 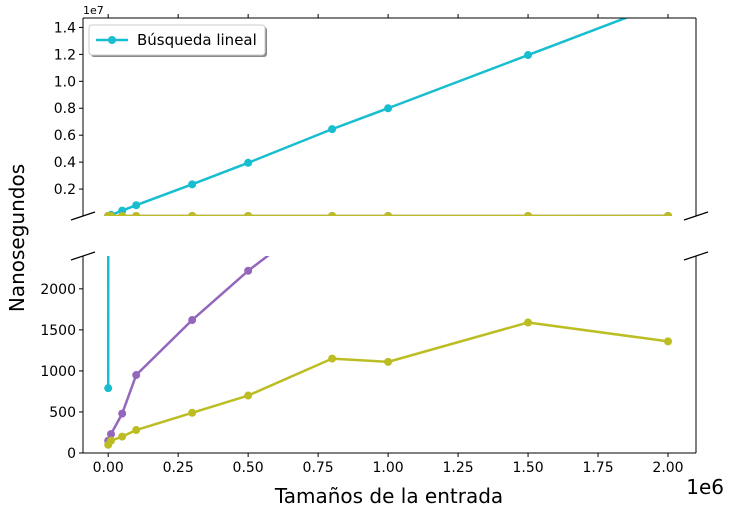 I want to click on top-y-tick-label: 1.0, so click(x=65, y=82).